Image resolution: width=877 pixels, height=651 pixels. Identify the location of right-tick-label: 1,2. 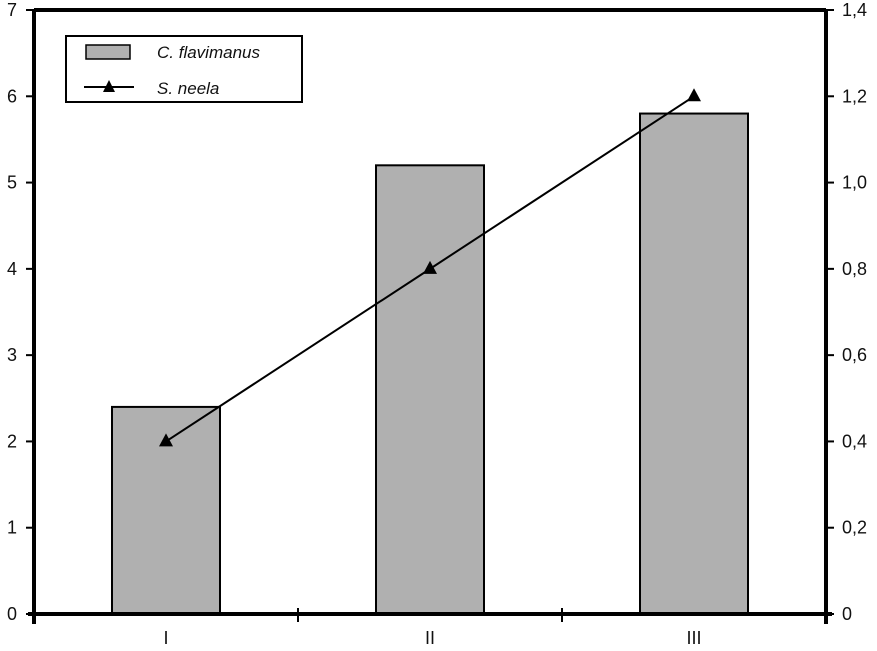
(854, 96).